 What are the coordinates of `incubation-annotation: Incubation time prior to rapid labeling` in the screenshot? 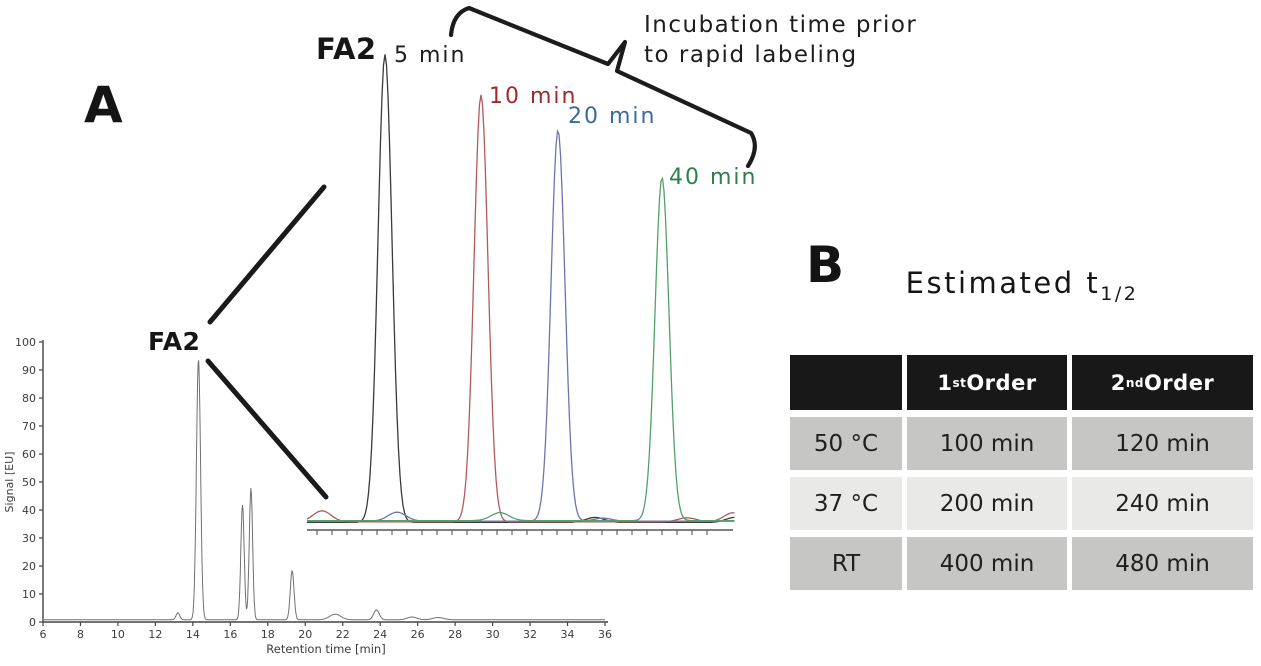 It's located at (781, 40).